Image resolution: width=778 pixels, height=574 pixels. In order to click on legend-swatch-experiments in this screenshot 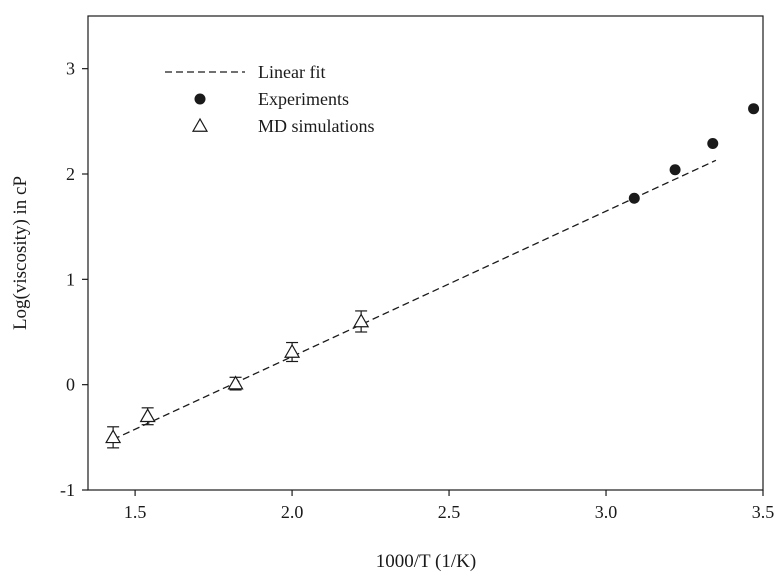, I will do `click(200, 99)`.